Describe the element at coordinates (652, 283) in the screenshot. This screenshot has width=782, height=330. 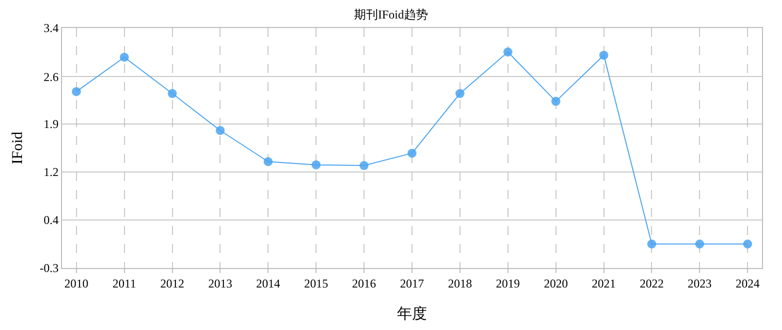
I see `x-tick-label: 2022` at that location.